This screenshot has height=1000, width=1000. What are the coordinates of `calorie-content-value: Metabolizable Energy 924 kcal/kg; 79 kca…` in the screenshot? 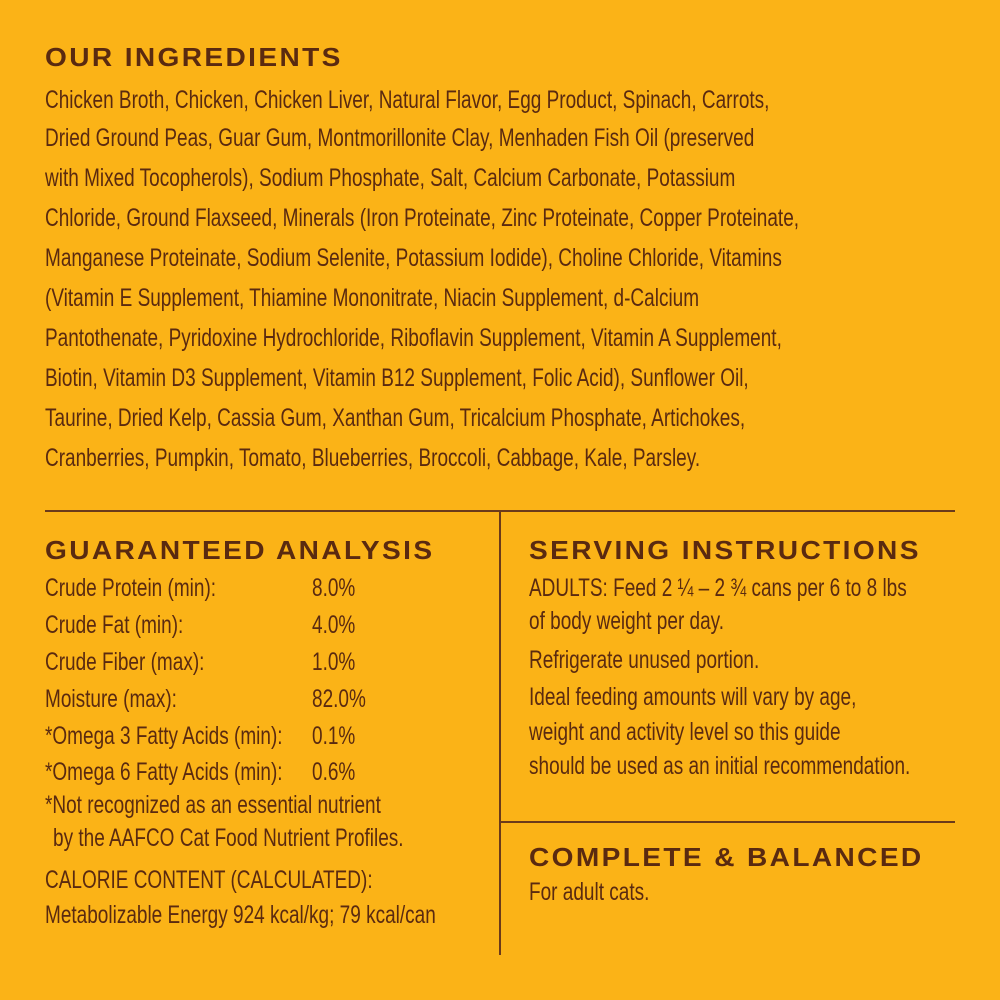 It's located at (240, 915).